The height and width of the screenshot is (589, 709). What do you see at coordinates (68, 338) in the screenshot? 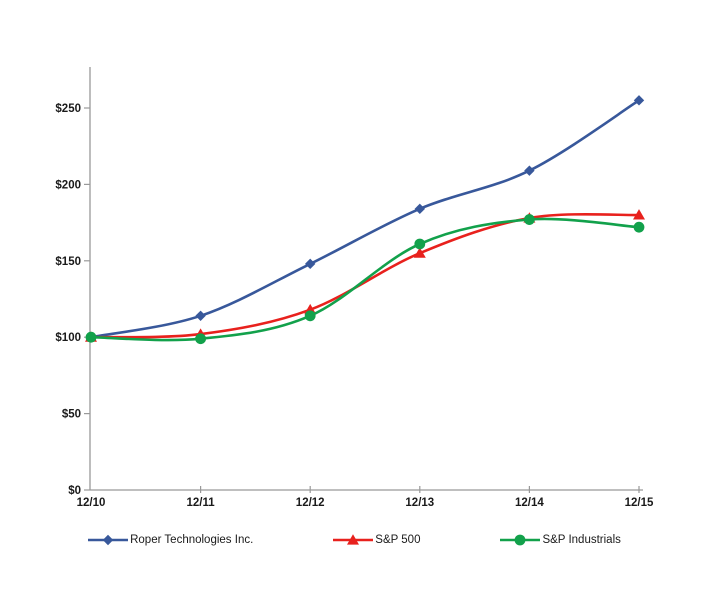
I see `y-tick-label: $100` at bounding box center [68, 338].